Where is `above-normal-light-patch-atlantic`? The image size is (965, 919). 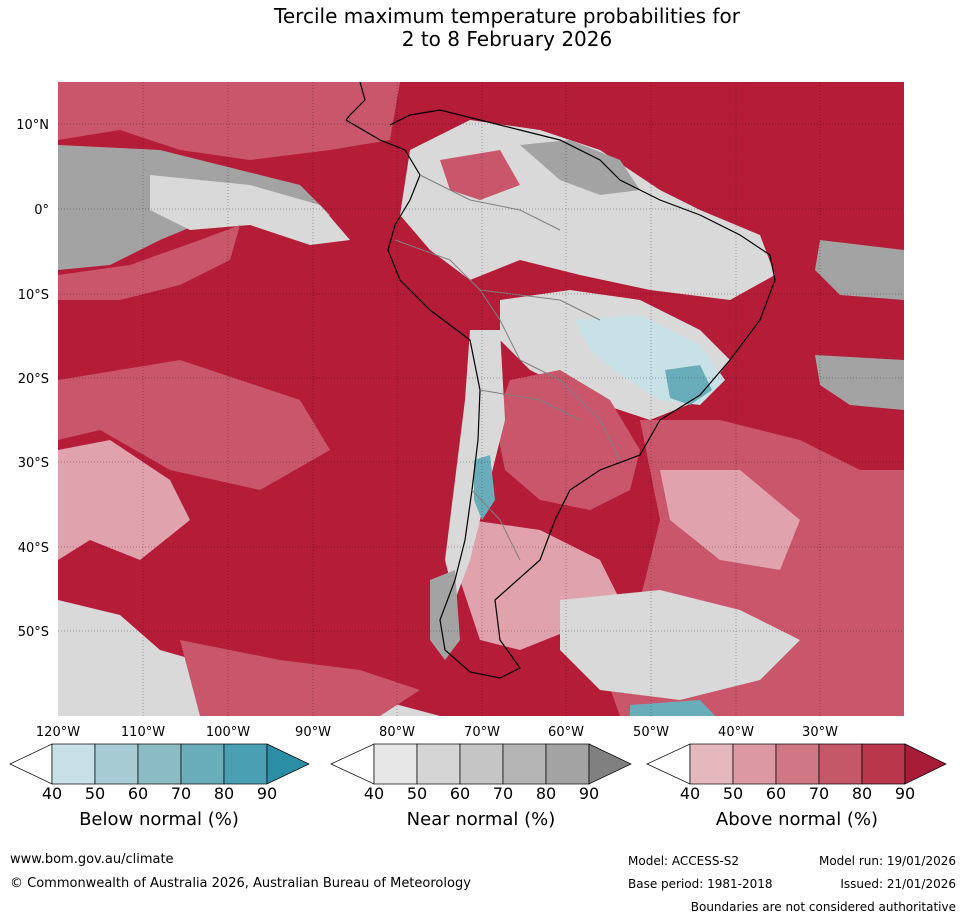
above-normal-light-patch-atlantic is located at coordinates (730, 520).